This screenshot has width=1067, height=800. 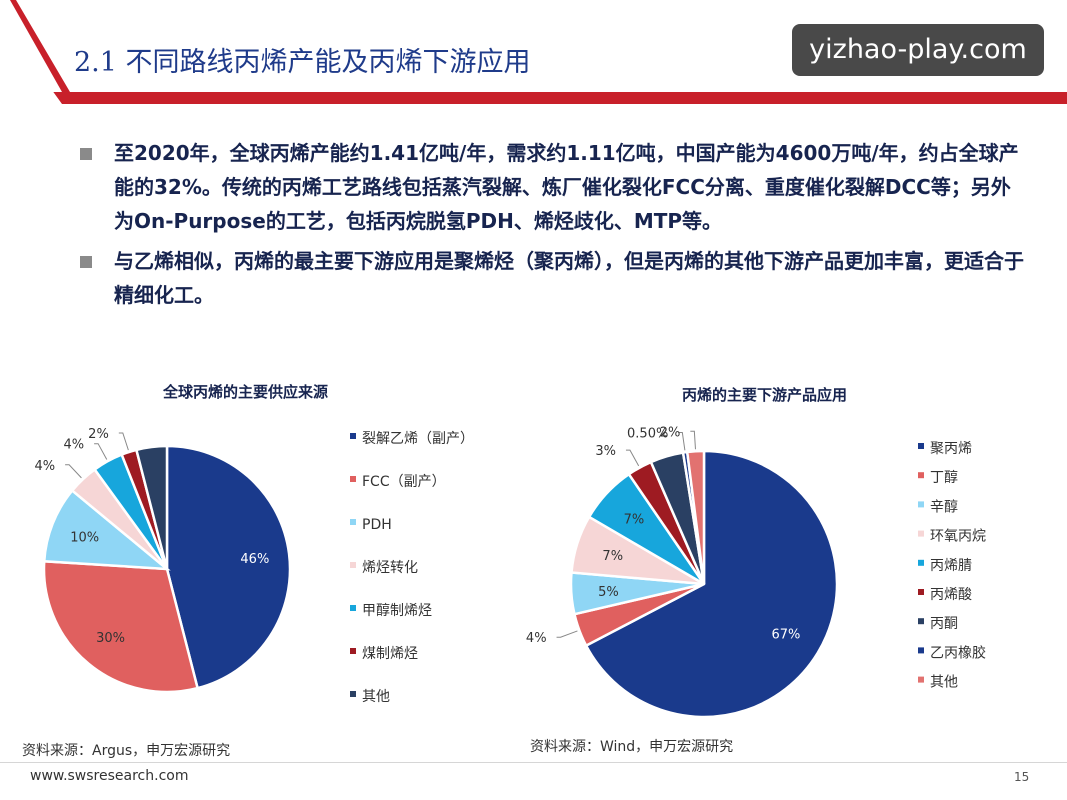 I want to click on source-note-downstream: 资料来源：Wind，申万宏源研究, so click(x=632, y=747).